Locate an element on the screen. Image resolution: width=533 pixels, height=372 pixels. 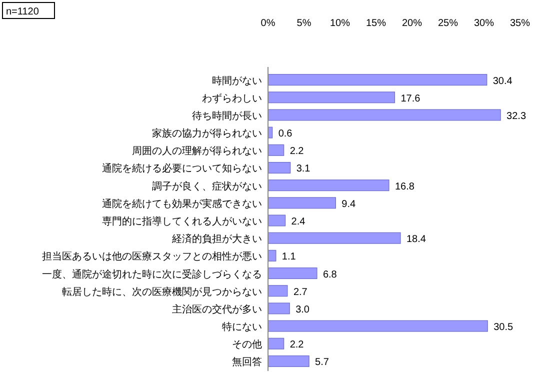
y-tick-label: 経済的負担が大きい is located at coordinates (216, 239).